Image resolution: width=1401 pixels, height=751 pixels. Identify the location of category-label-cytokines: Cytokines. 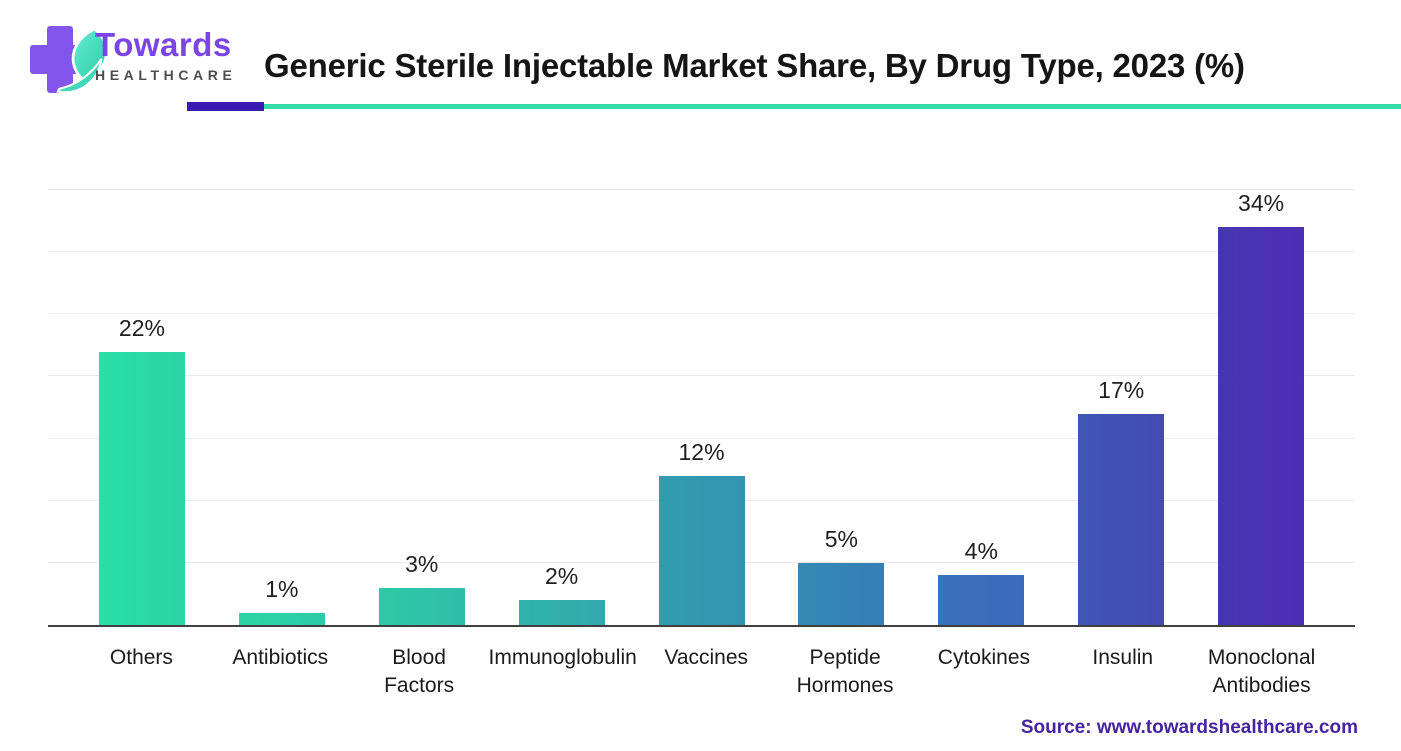
(983, 672).